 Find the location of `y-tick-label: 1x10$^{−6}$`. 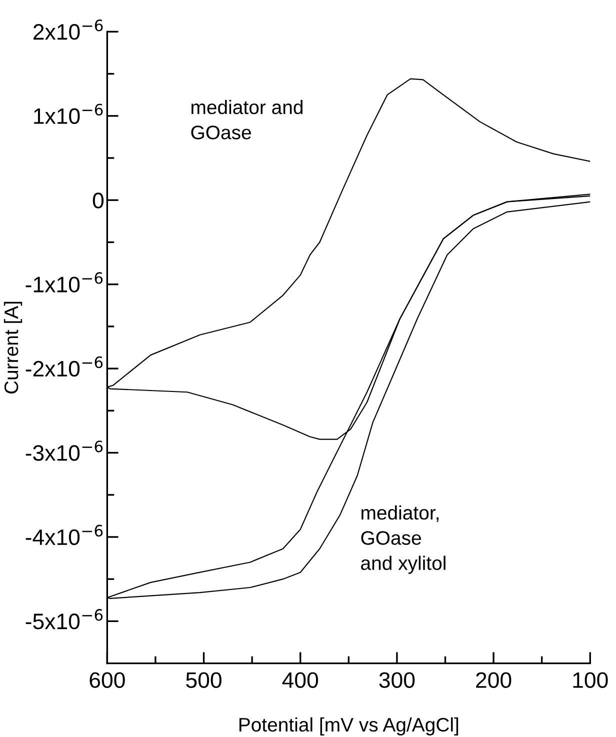

y-tick-label: 1x10$^{−6}$ is located at coordinates (68, 114).